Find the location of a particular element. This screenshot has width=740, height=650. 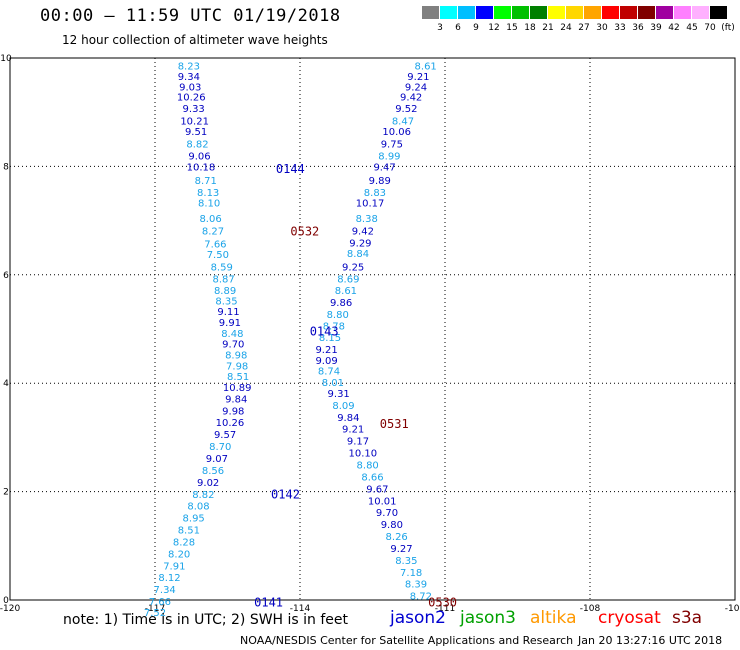

wave-height-label: 9.34 is located at coordinates (189, 77).